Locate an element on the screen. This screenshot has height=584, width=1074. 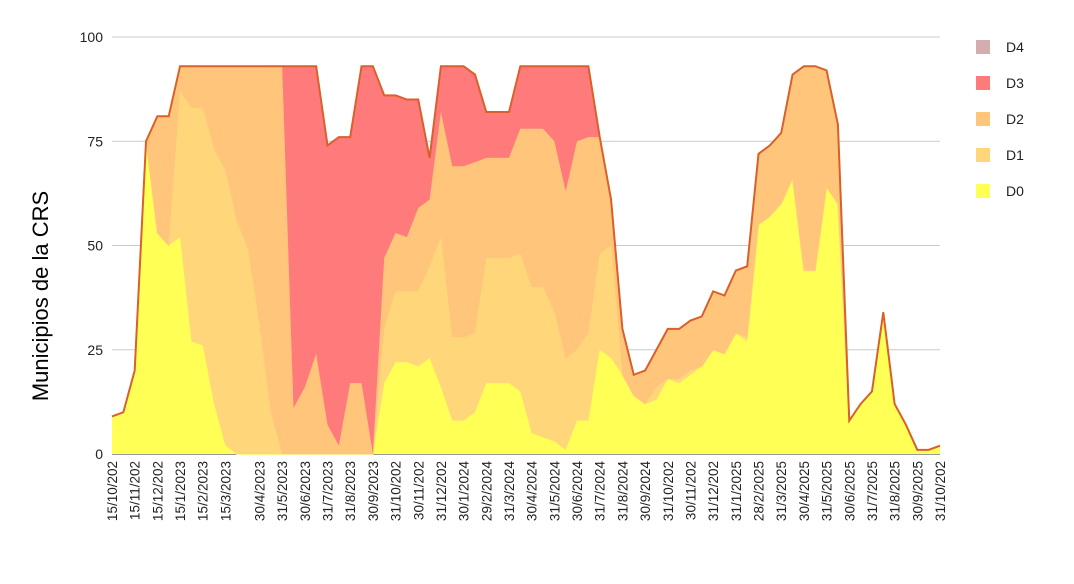
y-axis-ticks: 0 25 50 75 100 is located at coordinates (92, 245).